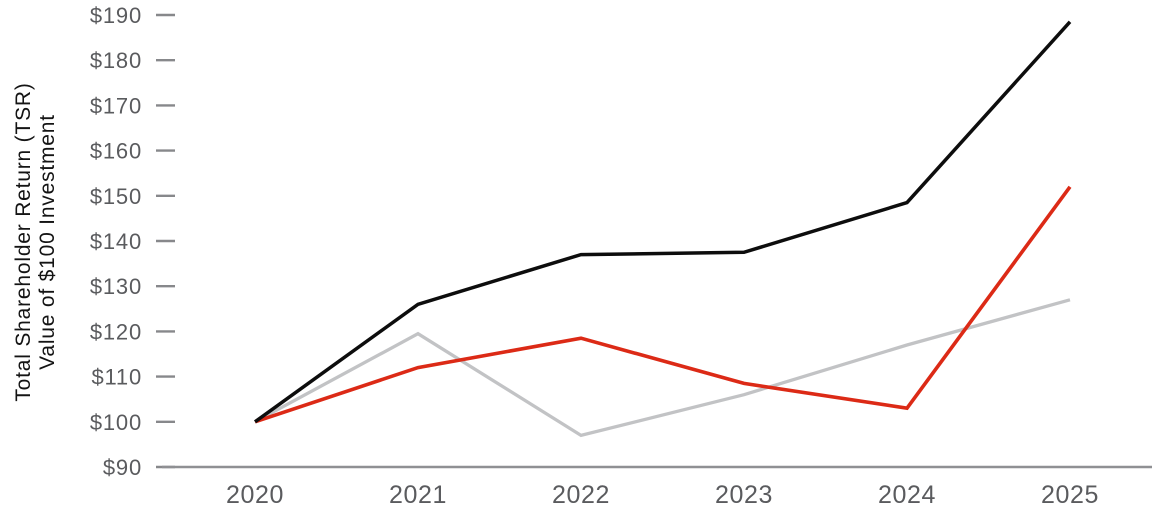 This screenshot has height=506, width=1152. Describe the element at coordinates (907, 493) in the screenshot. I see `x-tick-label: 2024` at that location.